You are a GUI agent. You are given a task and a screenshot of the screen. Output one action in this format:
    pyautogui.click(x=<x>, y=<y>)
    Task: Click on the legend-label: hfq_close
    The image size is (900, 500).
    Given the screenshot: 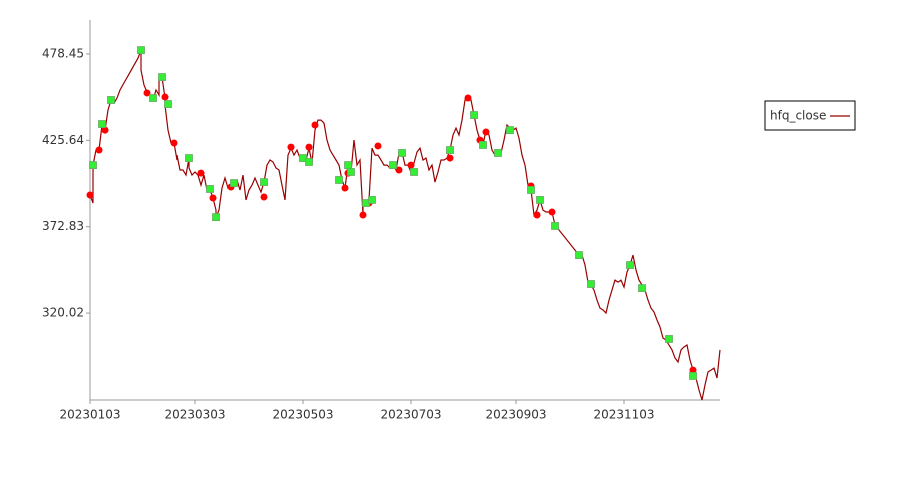 What is the action you would take?
    pyautogui.click(x=798, y=116)
    